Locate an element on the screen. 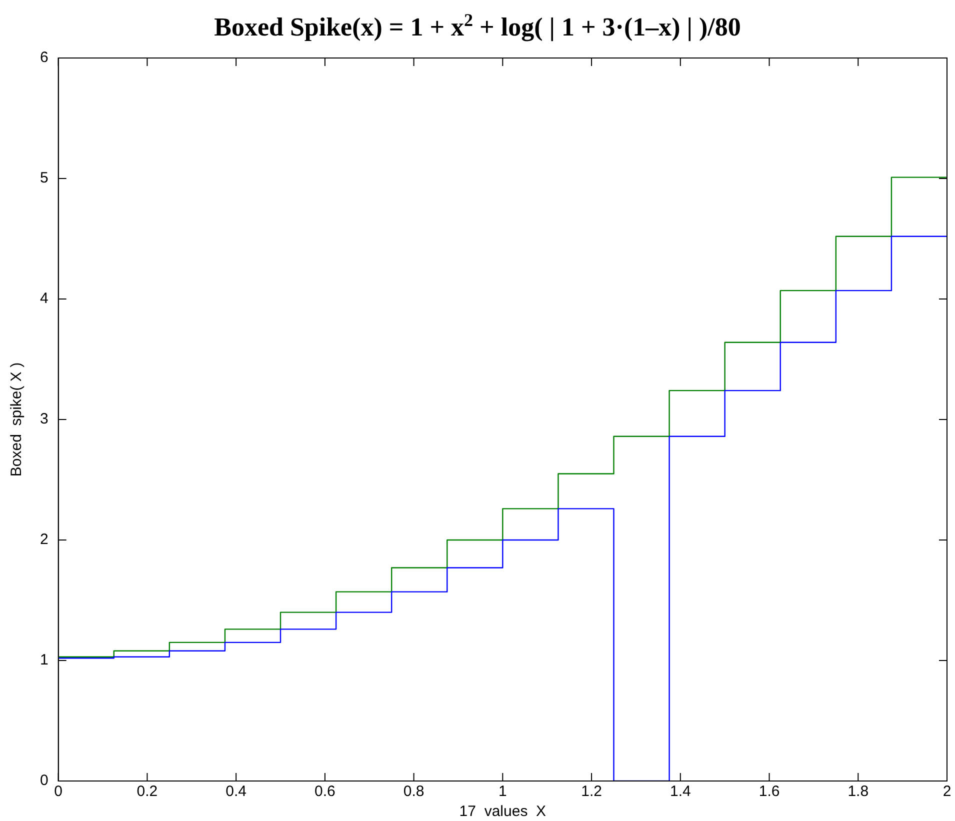  x-tick-label: 1.6 is located at coordinates (769, 791).